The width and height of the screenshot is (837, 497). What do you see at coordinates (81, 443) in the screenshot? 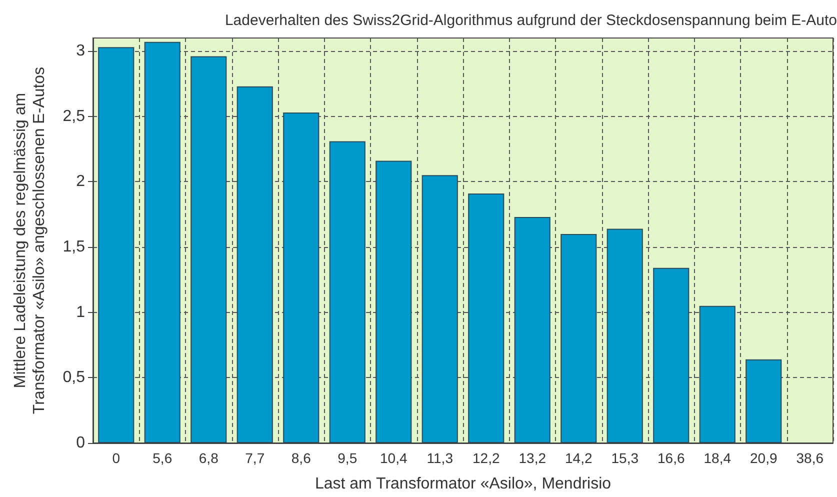
I see `y-tick-label: 0` at bounding box center [81, 443].